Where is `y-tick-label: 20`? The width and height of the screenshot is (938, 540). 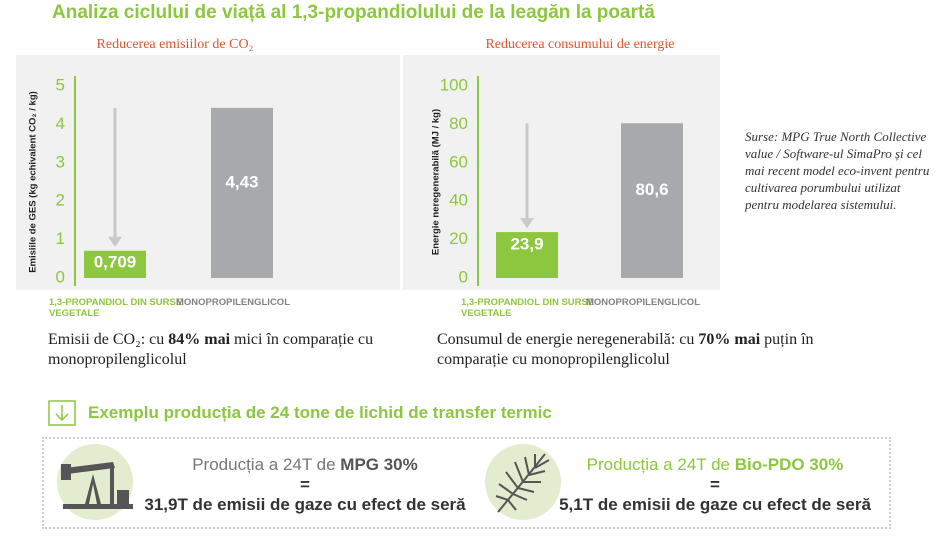
y-tick-label: 20 is located at coordinates (458, 238).